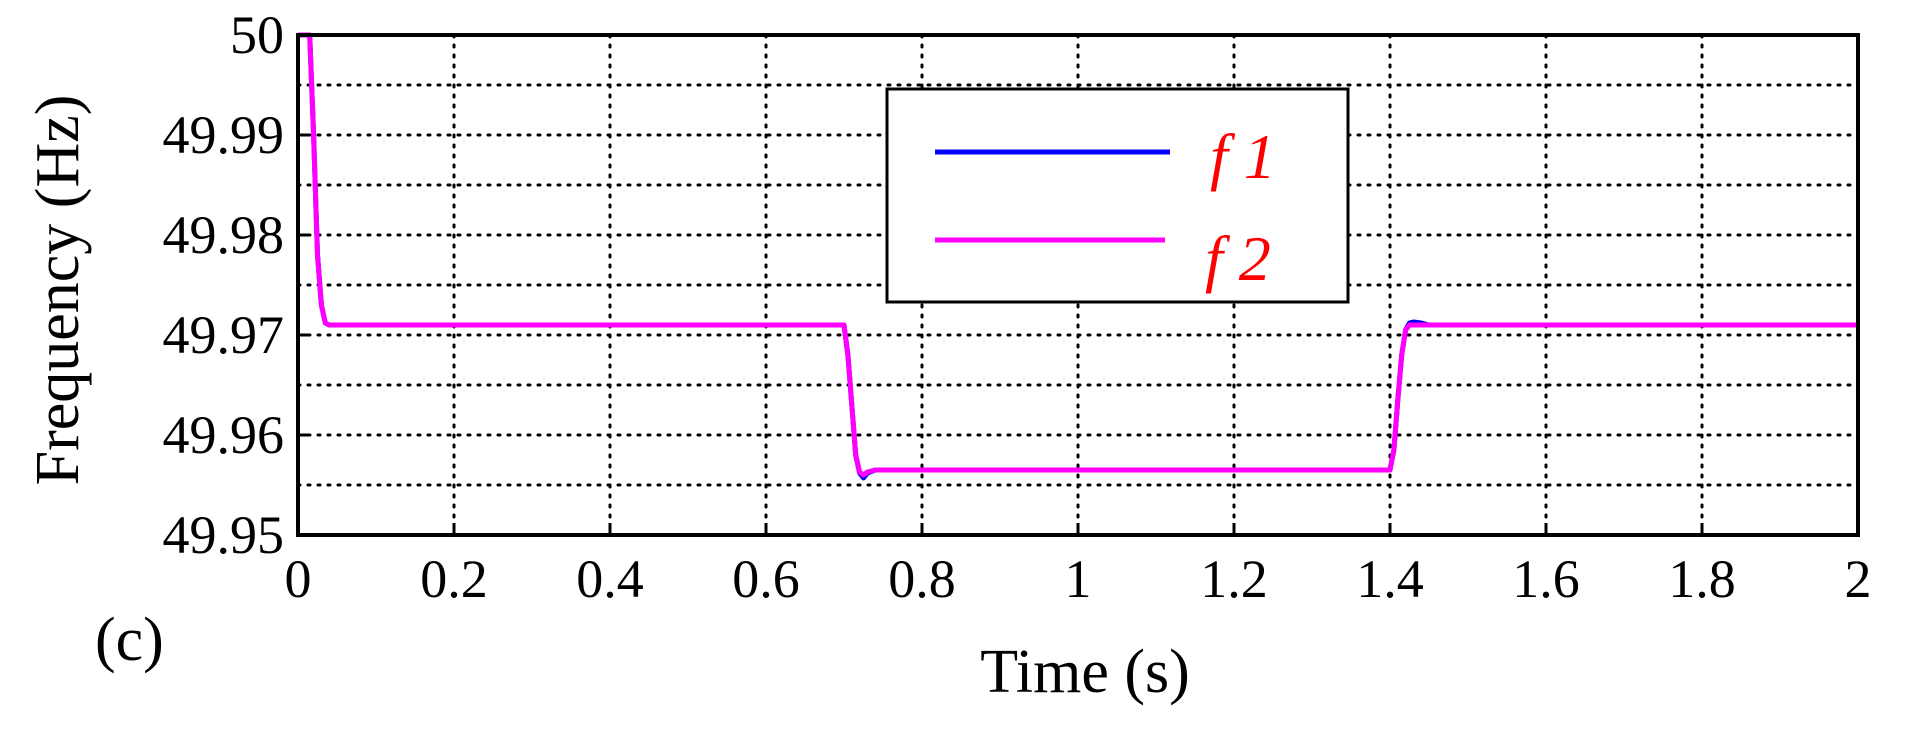 Image resolution: width=1915 pixels, height=731 pixels. What do you see at coordinates (1390, 579) in the screenshot?
I see `x-tick-label: 1.4` at bounding box center [1390, 579].